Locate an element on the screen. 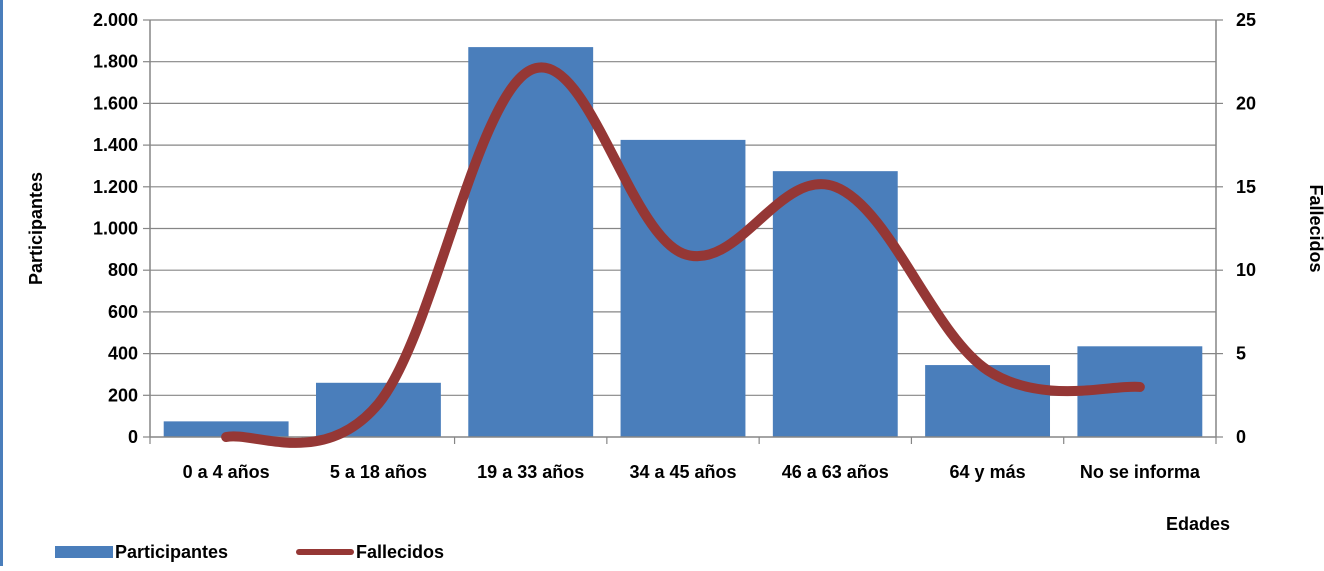 The height and width of the screenshot is (571, 1324). x-tick-label: 0 a 4 años is located at coordinates (226, 472).